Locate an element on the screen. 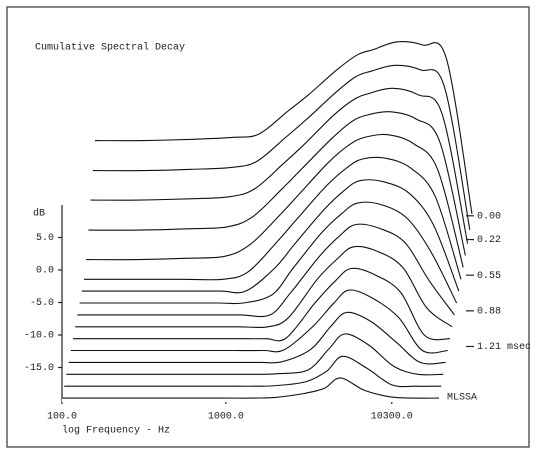  chart-title: Cumulative Spectral Decay is located at coordinates (110, 48).